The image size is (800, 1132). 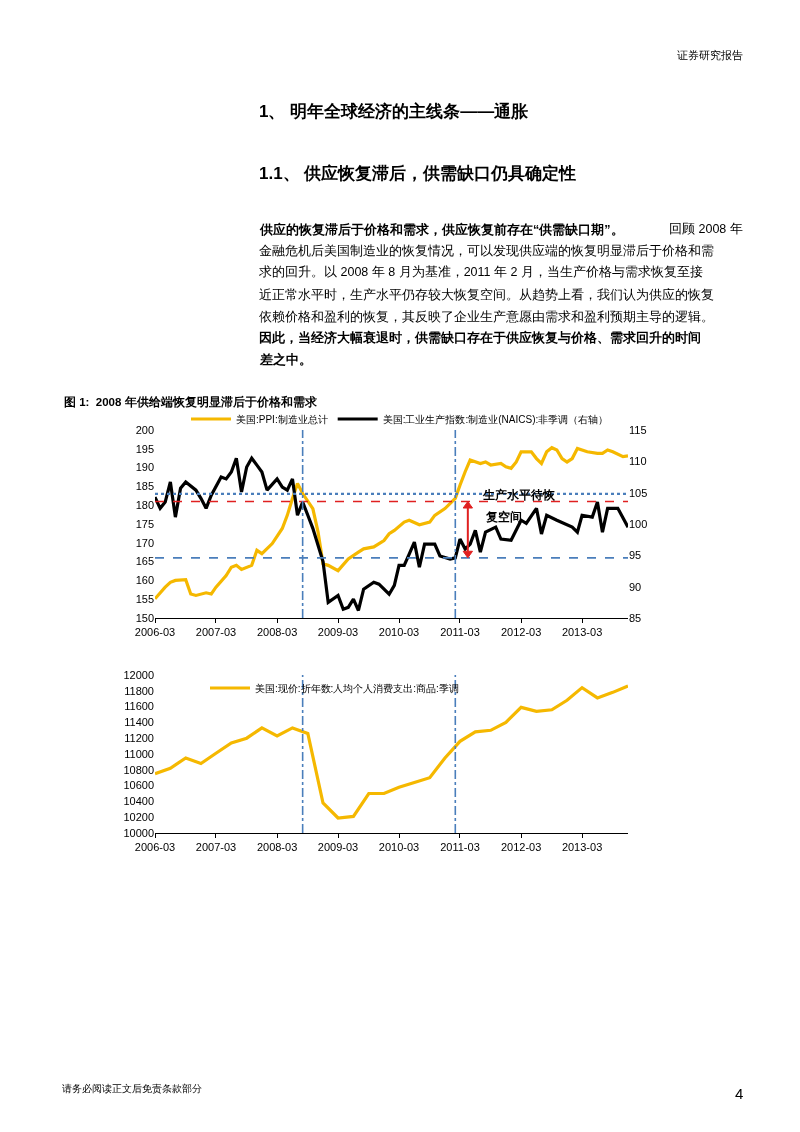 What do you see at coordinates (519, 495) in the screenshot?
I see `annotation: 生产水平待恢` at bounding box center [519, 495].